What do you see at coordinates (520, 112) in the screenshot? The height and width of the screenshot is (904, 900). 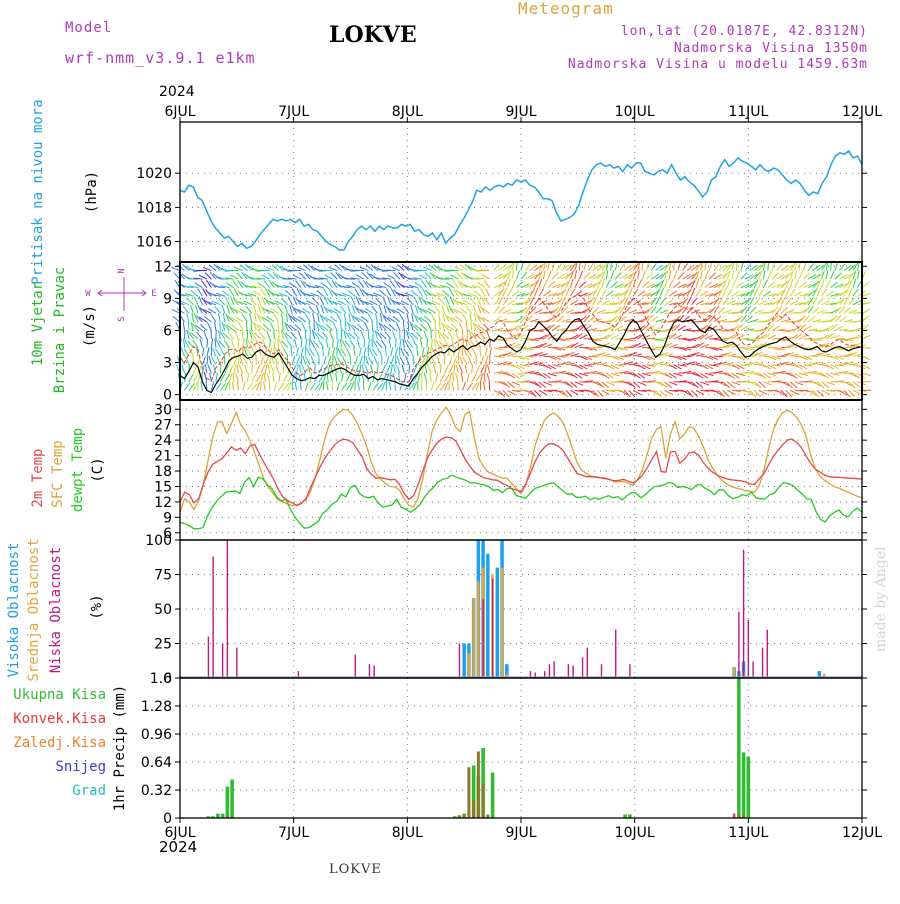 I see `x-tick-label-top: 9JUL` at bounding box center [520, 112].